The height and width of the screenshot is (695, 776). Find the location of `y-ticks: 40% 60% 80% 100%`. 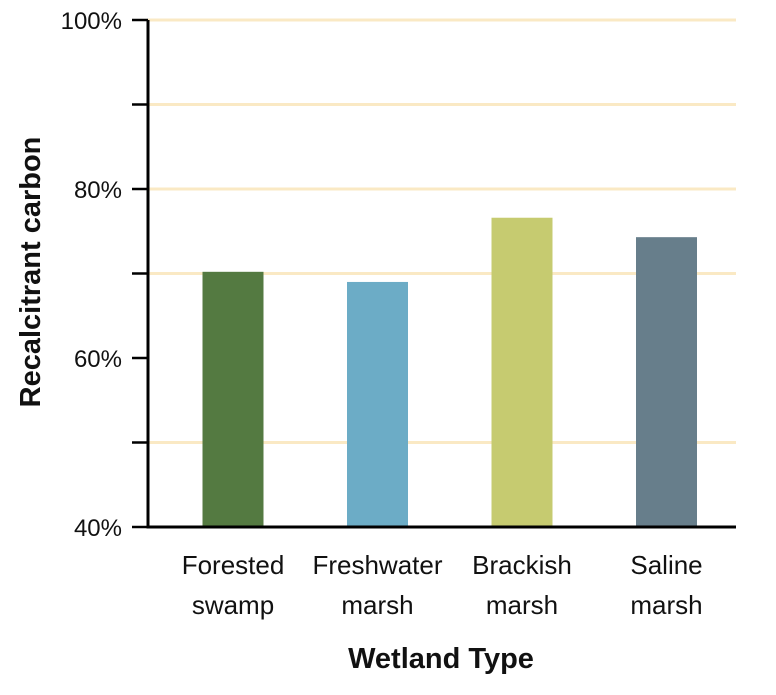

y-ticks: 40% 60% 80% 100% is located at coordinates (104, 275).